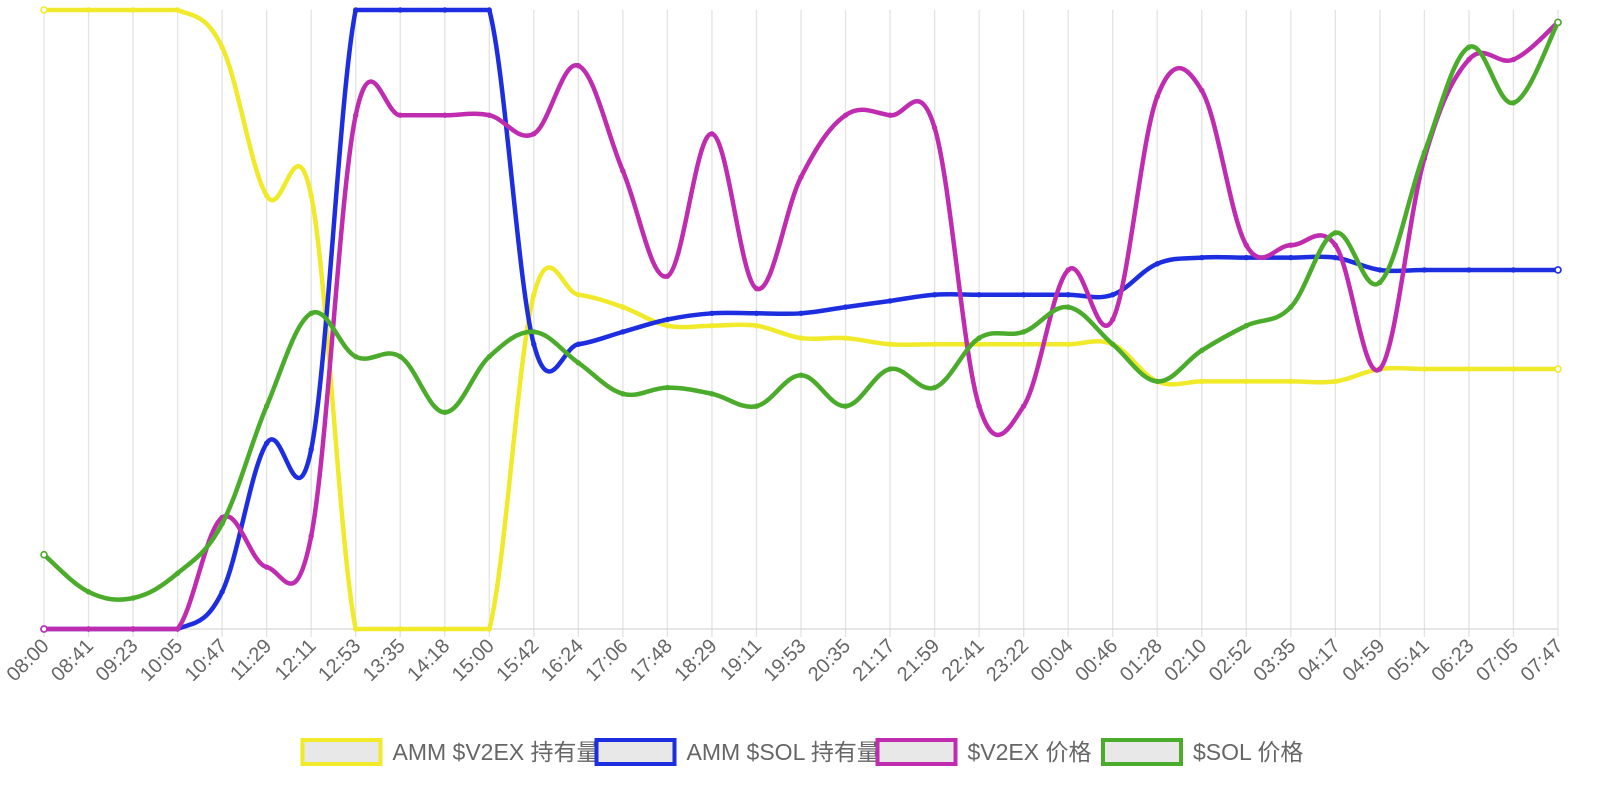 The height and width of the screenshot is (800, 1600). Describe the element at coordinates (983, 752) in the screenshot. I see `legend-item-3: $V2EX 价格` at that location.